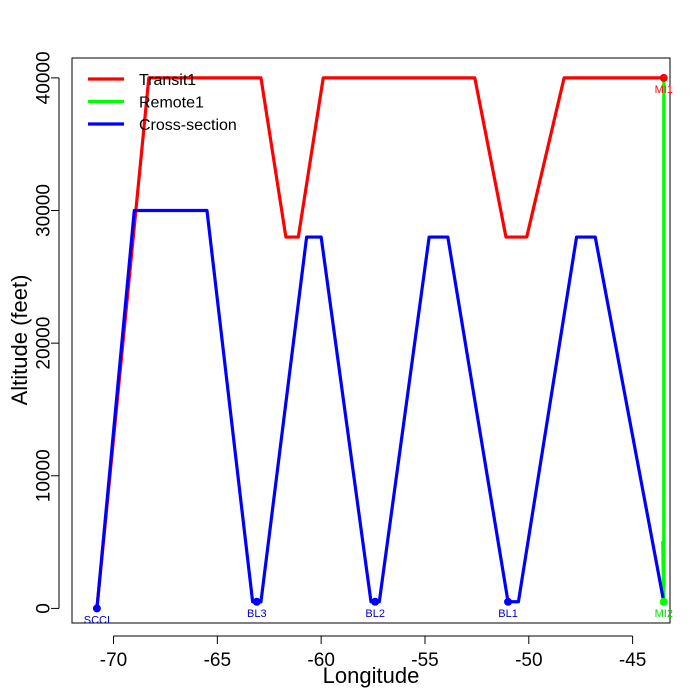 The image size is (700, 700). I want to click on y-tick-label: 40000, so click(44, 77).